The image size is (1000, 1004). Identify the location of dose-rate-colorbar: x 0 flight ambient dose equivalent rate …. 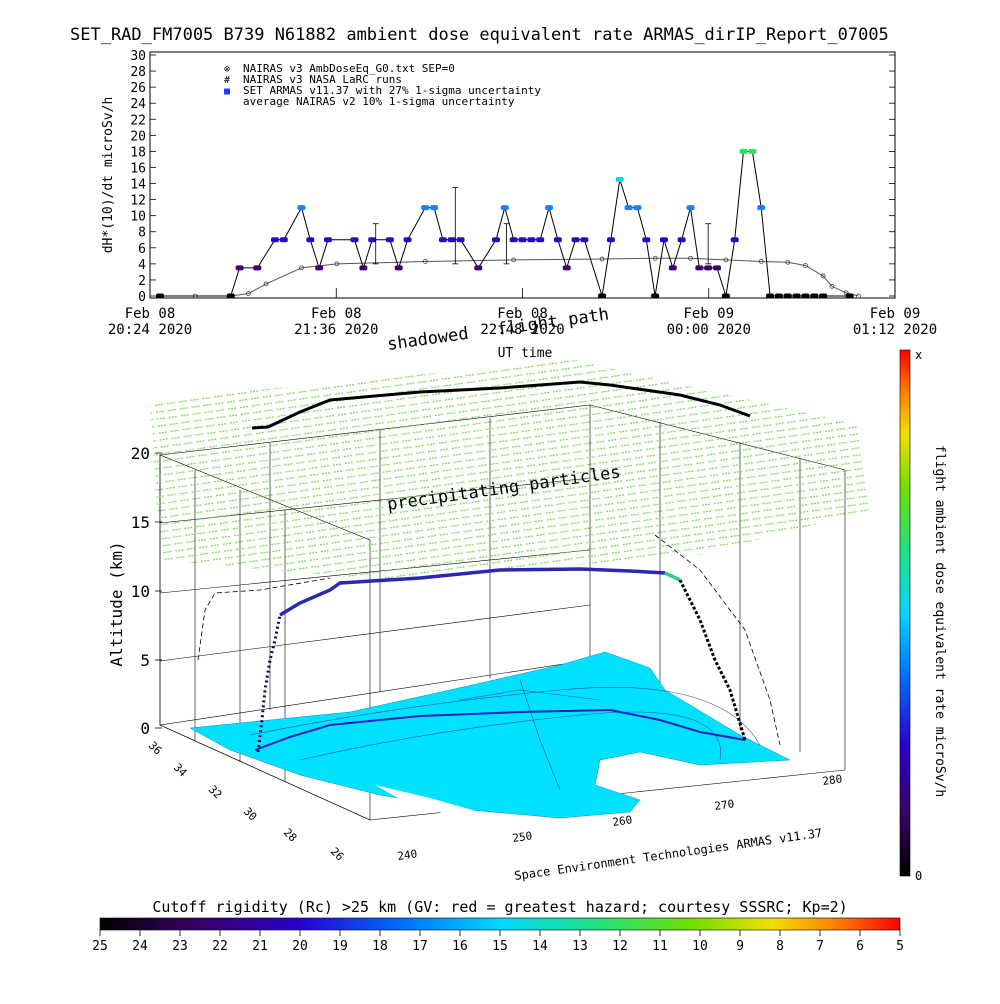
(923, 615).